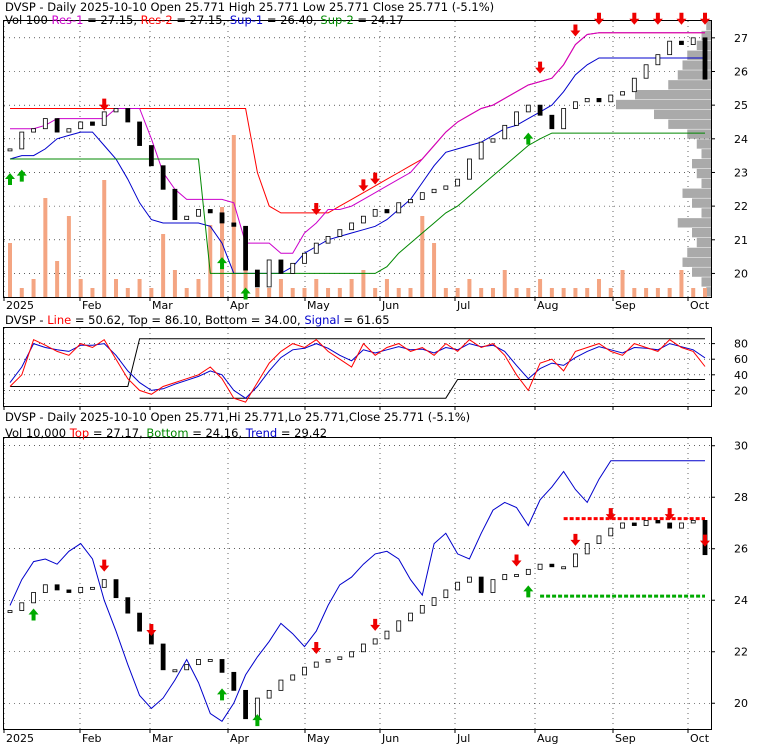  I want to click on p2-ytick-label: 80, so click(741, 344).